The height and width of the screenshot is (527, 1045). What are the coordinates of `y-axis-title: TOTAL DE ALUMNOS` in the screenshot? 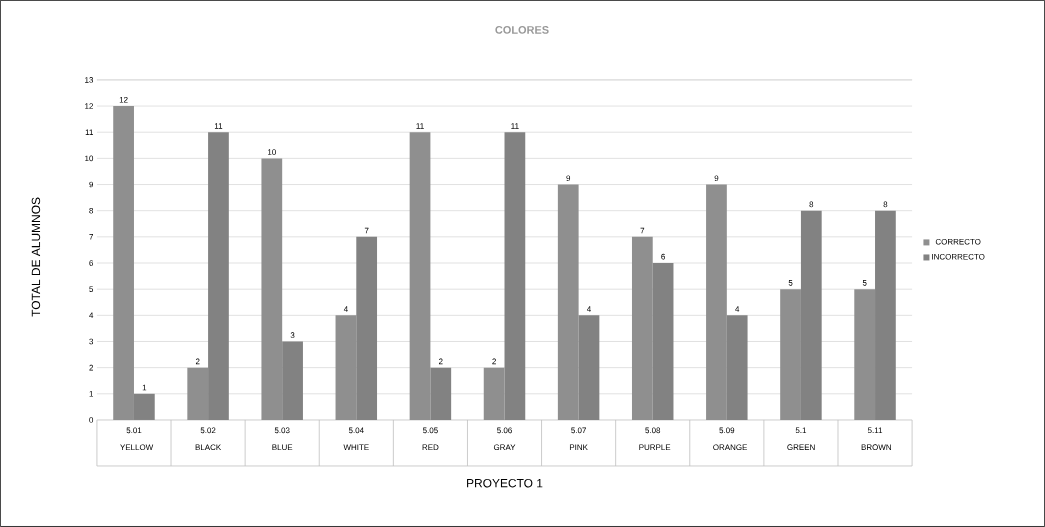 It's located at (36, 257).